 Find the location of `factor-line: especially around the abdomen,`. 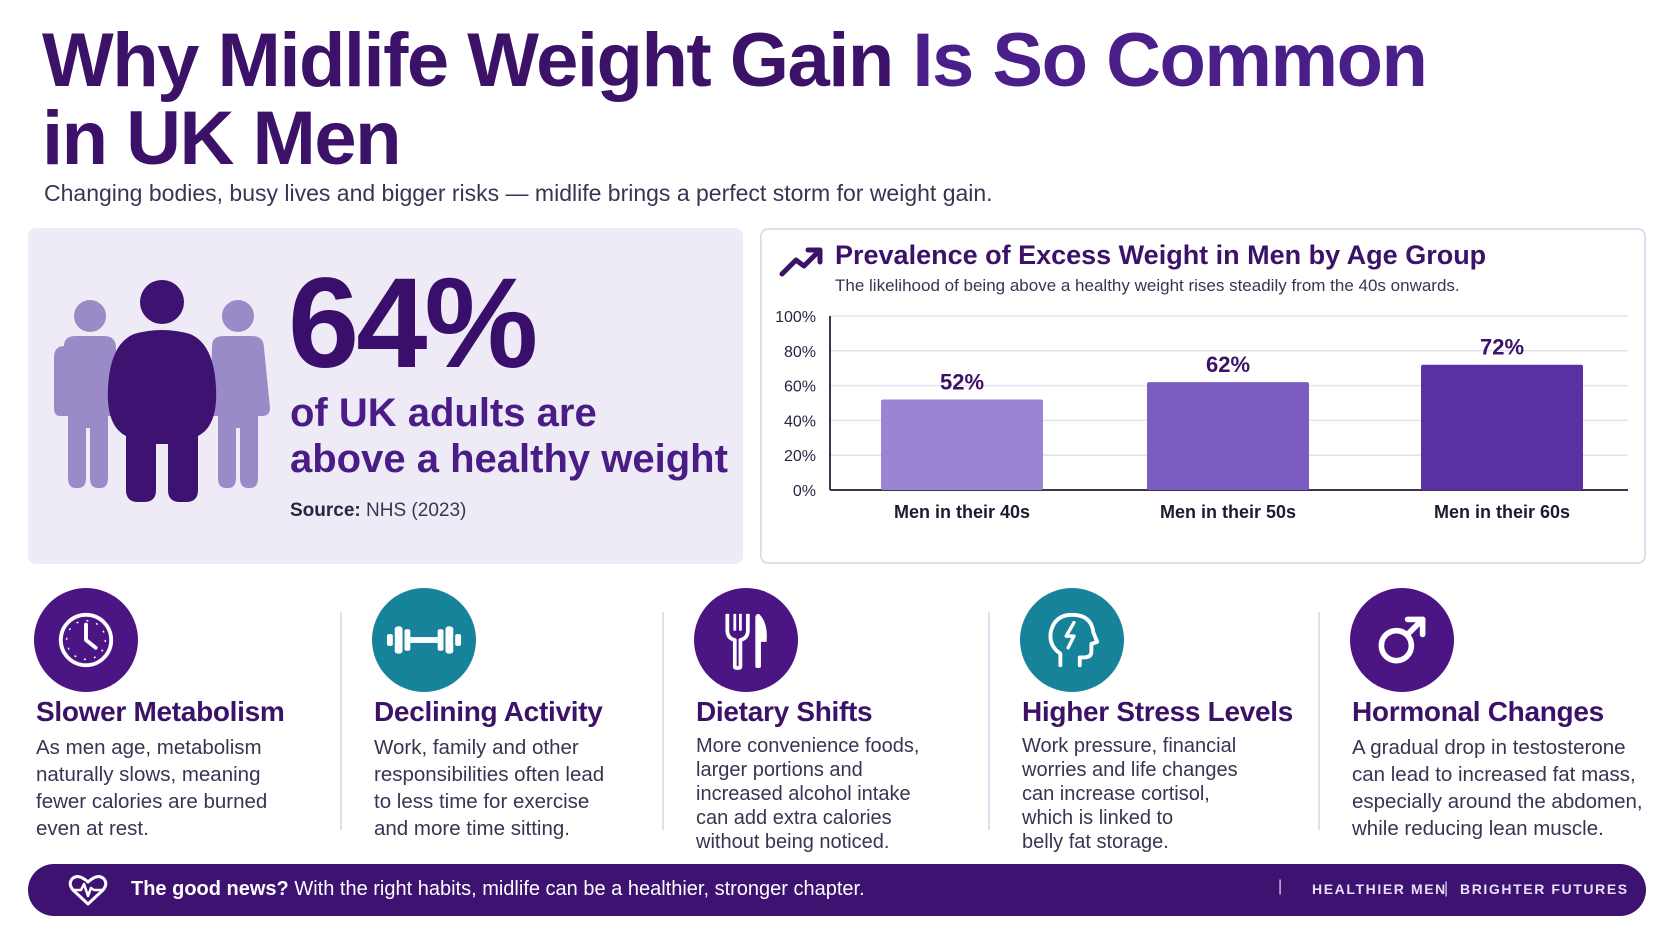

factor-line: especially around the abdomen, is located at coordinates (1497, 801).